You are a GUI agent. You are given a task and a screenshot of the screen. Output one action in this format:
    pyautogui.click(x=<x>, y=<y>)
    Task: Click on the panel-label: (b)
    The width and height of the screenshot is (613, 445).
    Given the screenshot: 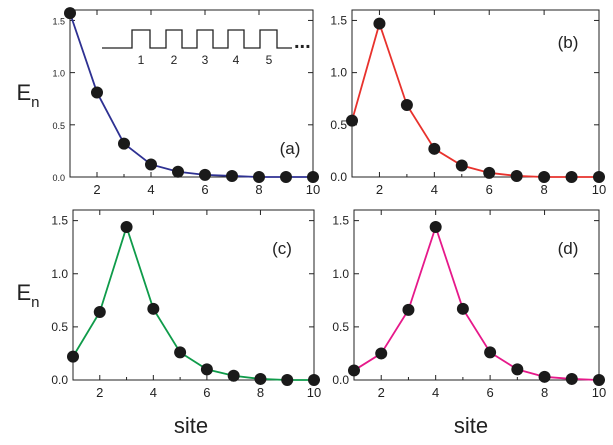 What is the action you would take?
    pyautogui.click(x=568, y=42)
    